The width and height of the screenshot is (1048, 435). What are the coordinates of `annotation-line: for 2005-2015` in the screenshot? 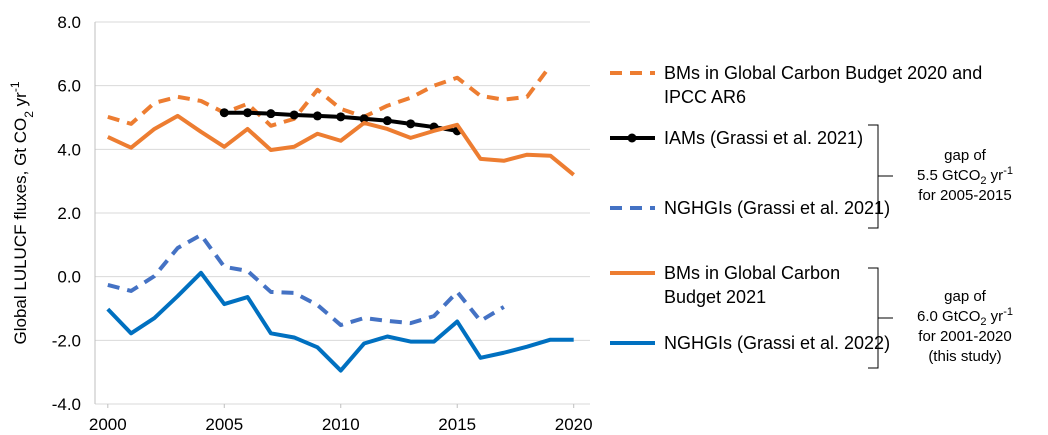 It's located at (965, 196).